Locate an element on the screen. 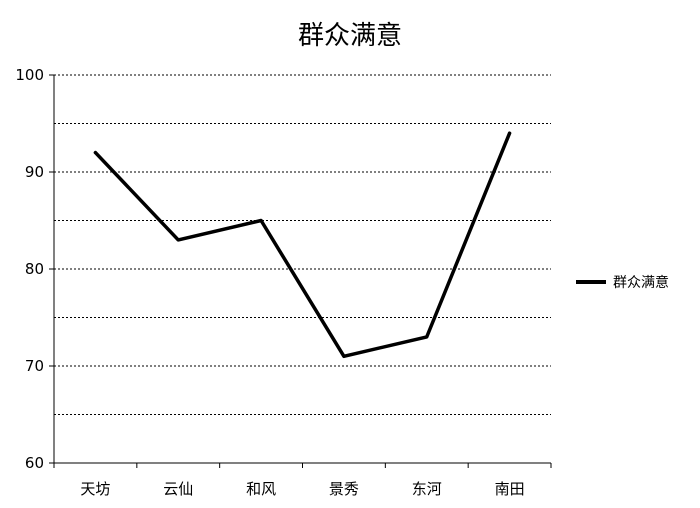 The height and width of the screenshot is (508, 700). x-tick-label: 和风 is located at coordinates (261, 489).